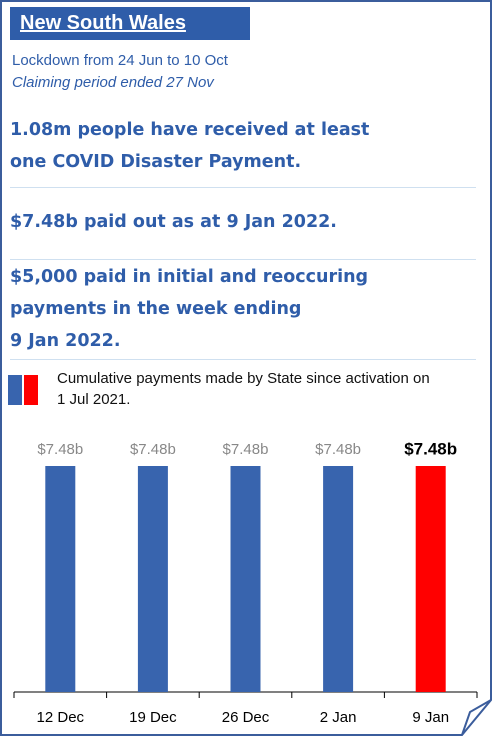  I want to click on subtitle: Lockdown from 24 Jun to 10 Oct, so click(120, 60).